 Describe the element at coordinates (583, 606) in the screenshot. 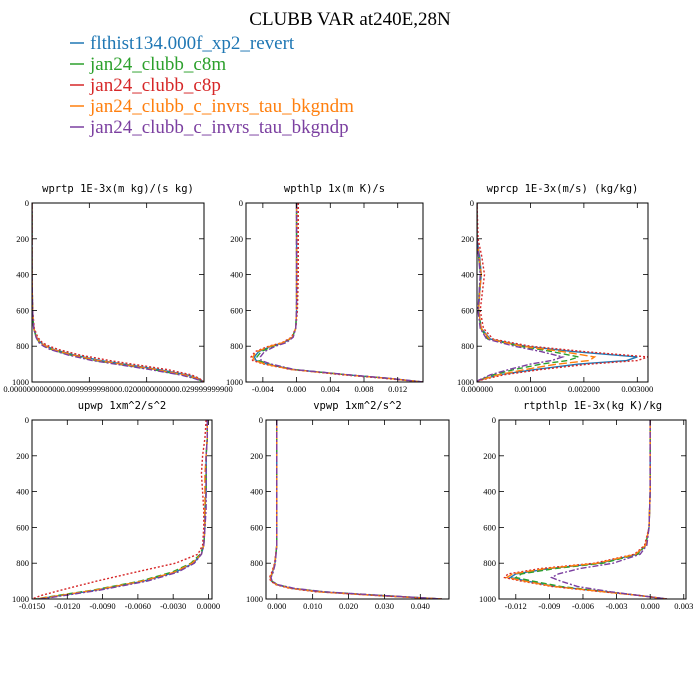

I see `x-tick-label: -0.006` at that location.